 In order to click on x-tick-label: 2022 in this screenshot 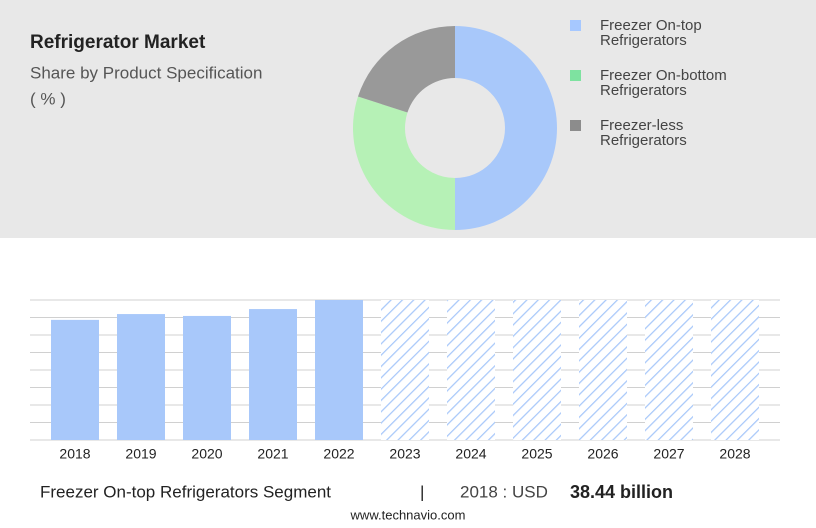, I will do `click(338, 454)`.